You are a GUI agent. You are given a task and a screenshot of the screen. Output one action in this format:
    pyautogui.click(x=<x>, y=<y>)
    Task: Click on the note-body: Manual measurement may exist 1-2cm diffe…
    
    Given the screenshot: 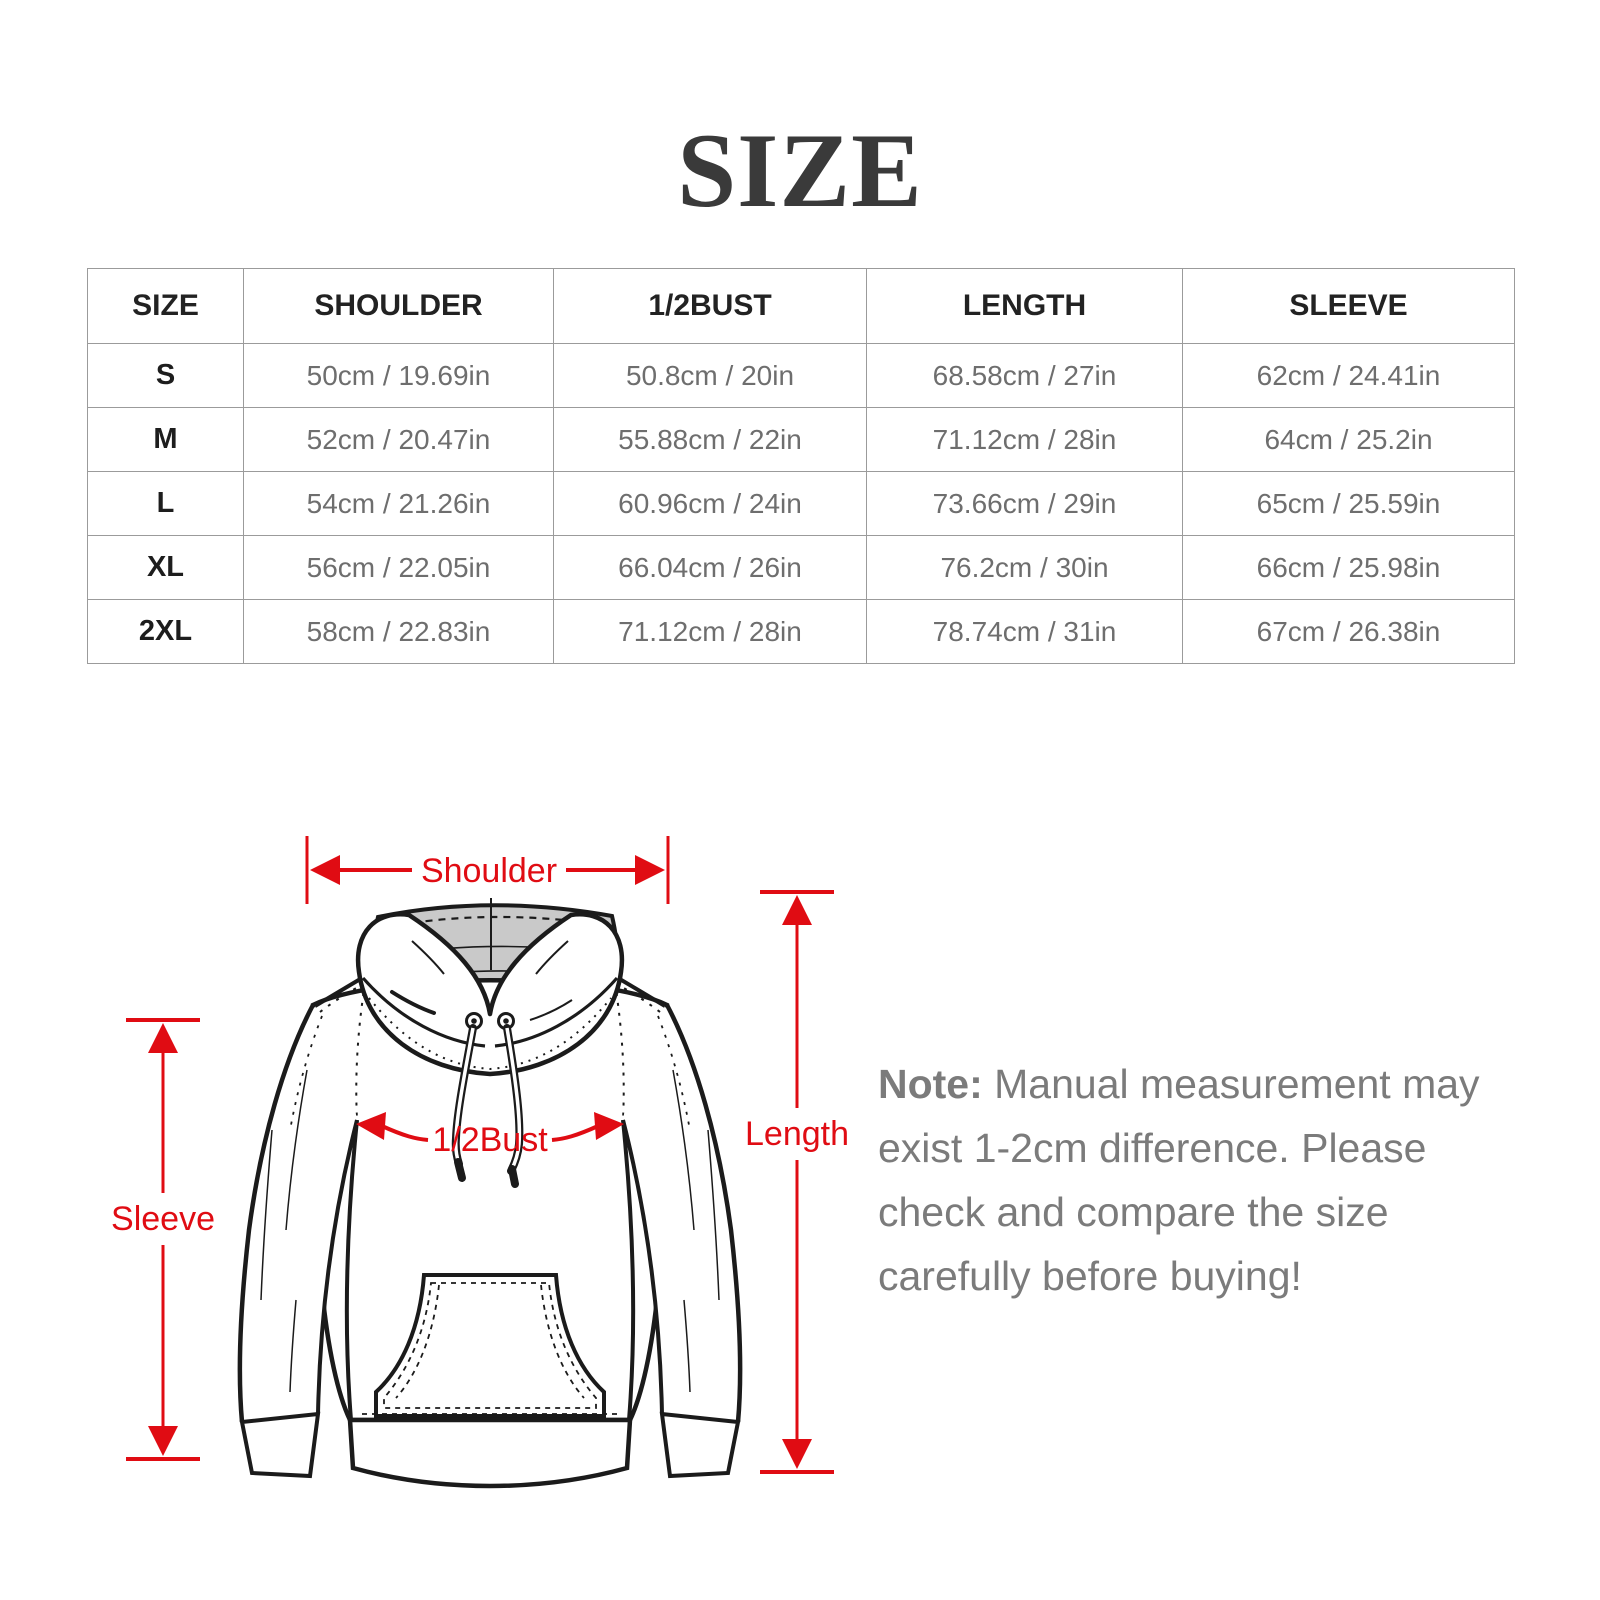 What is the action you would take?
    pyautogui.click(x=1179, y=1180)
    